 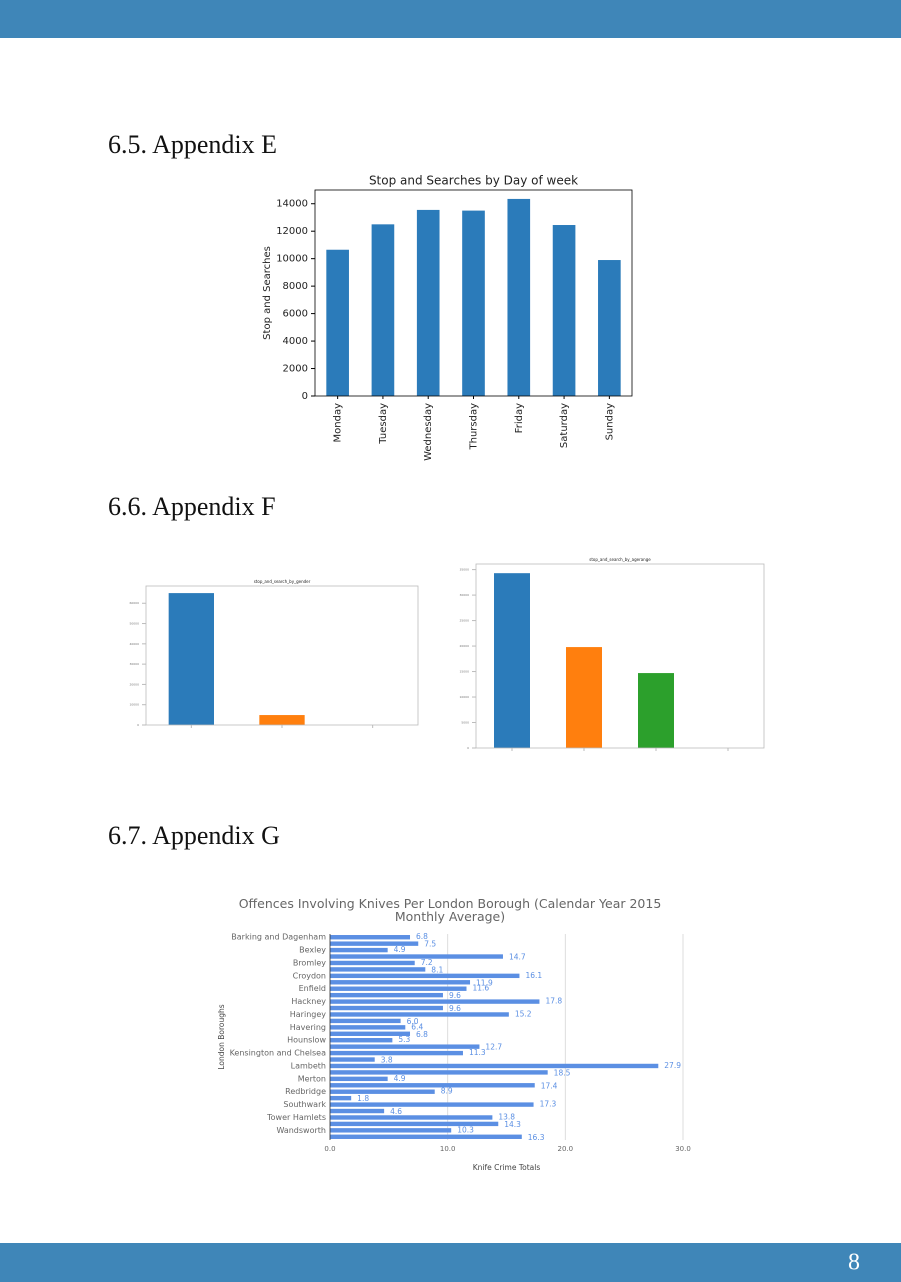 I want to click on y-tick-label: 60000, so click(x=134, y=603).